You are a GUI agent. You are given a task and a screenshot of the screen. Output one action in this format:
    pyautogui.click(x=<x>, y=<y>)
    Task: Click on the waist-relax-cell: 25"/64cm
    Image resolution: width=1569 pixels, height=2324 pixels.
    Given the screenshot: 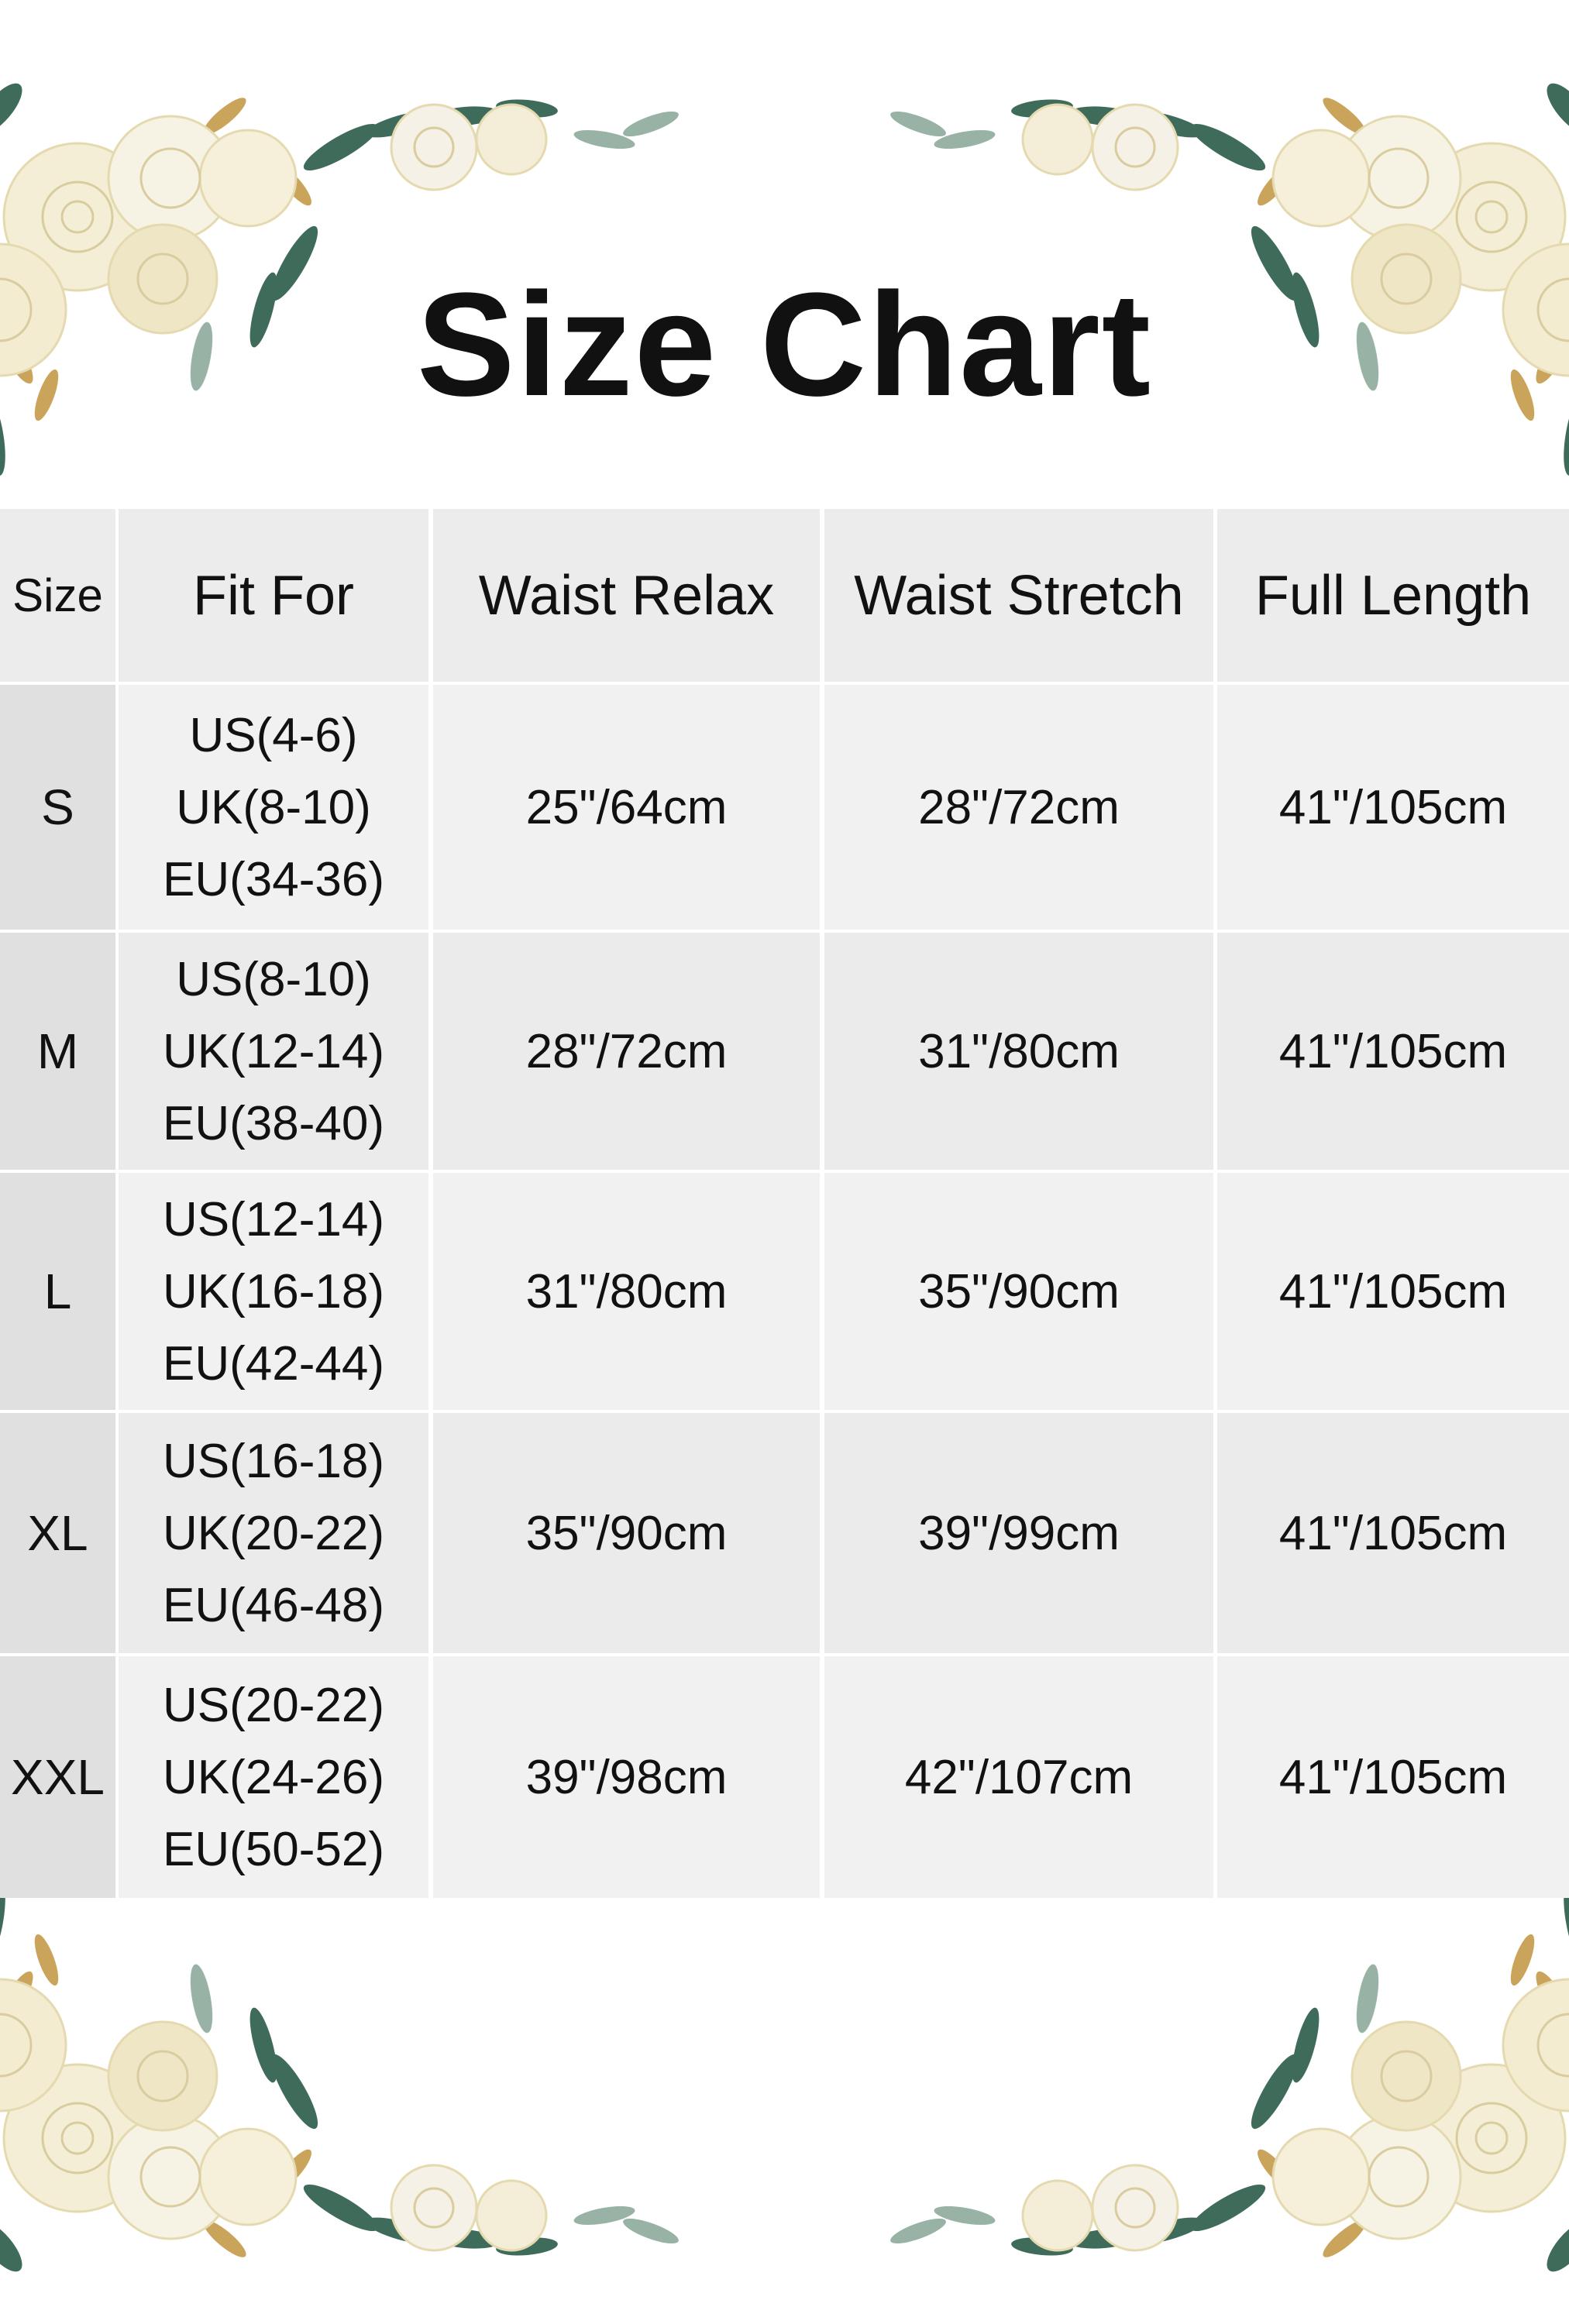 What is the action you would take?
    pyautogui.click(x=627, y=807)
    